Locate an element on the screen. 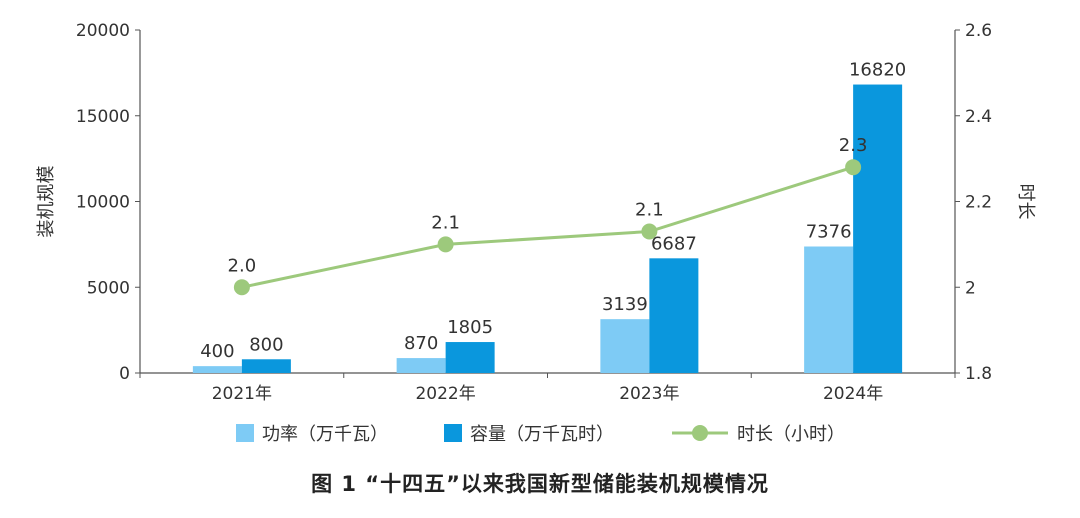  duration-line-path is located at coordinates (547, 227).